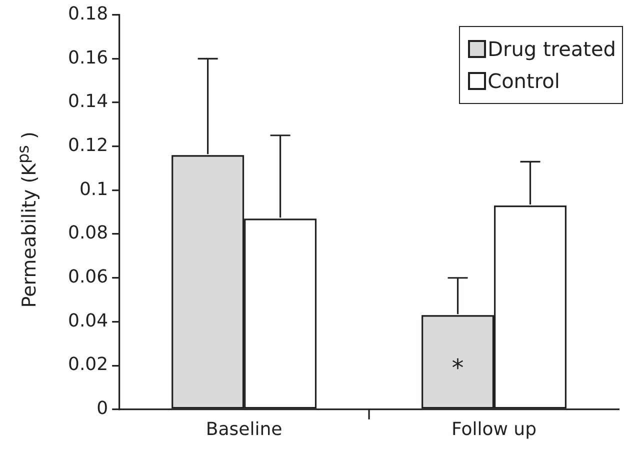  What do you see at coordinates (88, 57) in the screenshot?
I see `y-tick-label: 0.16` at bounding box center [88, 57].